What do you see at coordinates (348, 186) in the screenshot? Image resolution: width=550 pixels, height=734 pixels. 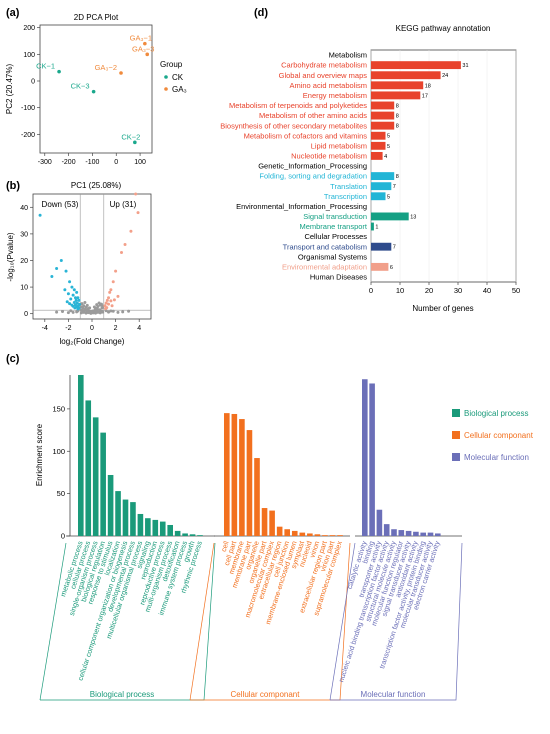 I see `kegg-pathway-label: Translation` at bounding box center [348, 186].